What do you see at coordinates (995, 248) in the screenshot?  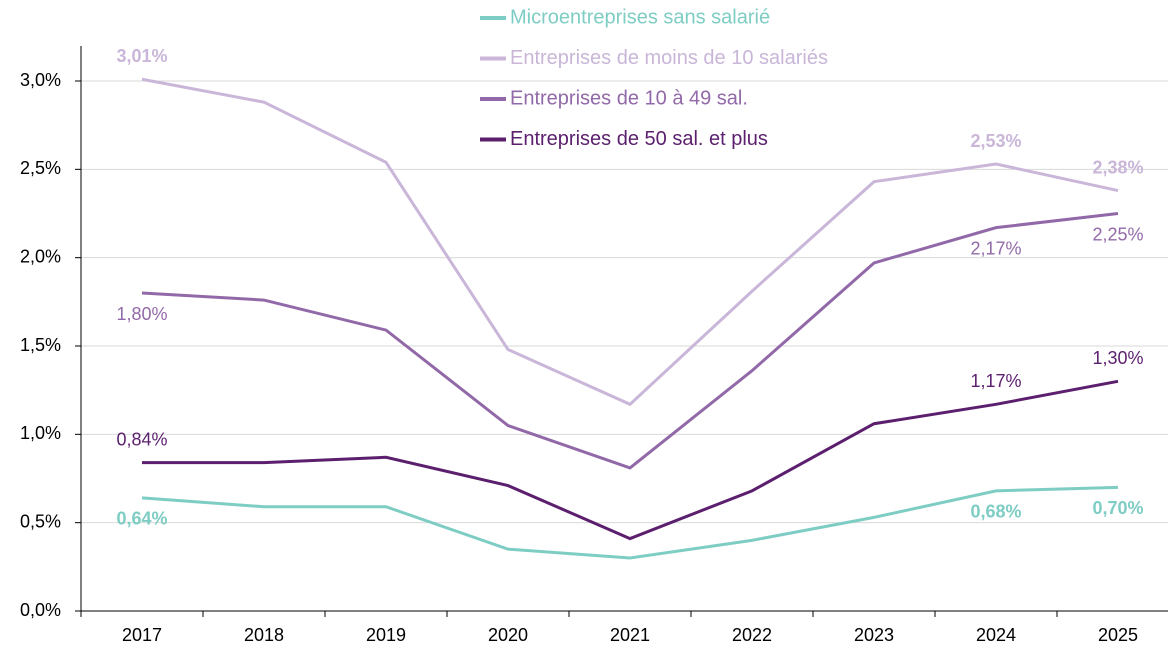 I see `data-label: 2,17%` at bounding box center [995, 248].